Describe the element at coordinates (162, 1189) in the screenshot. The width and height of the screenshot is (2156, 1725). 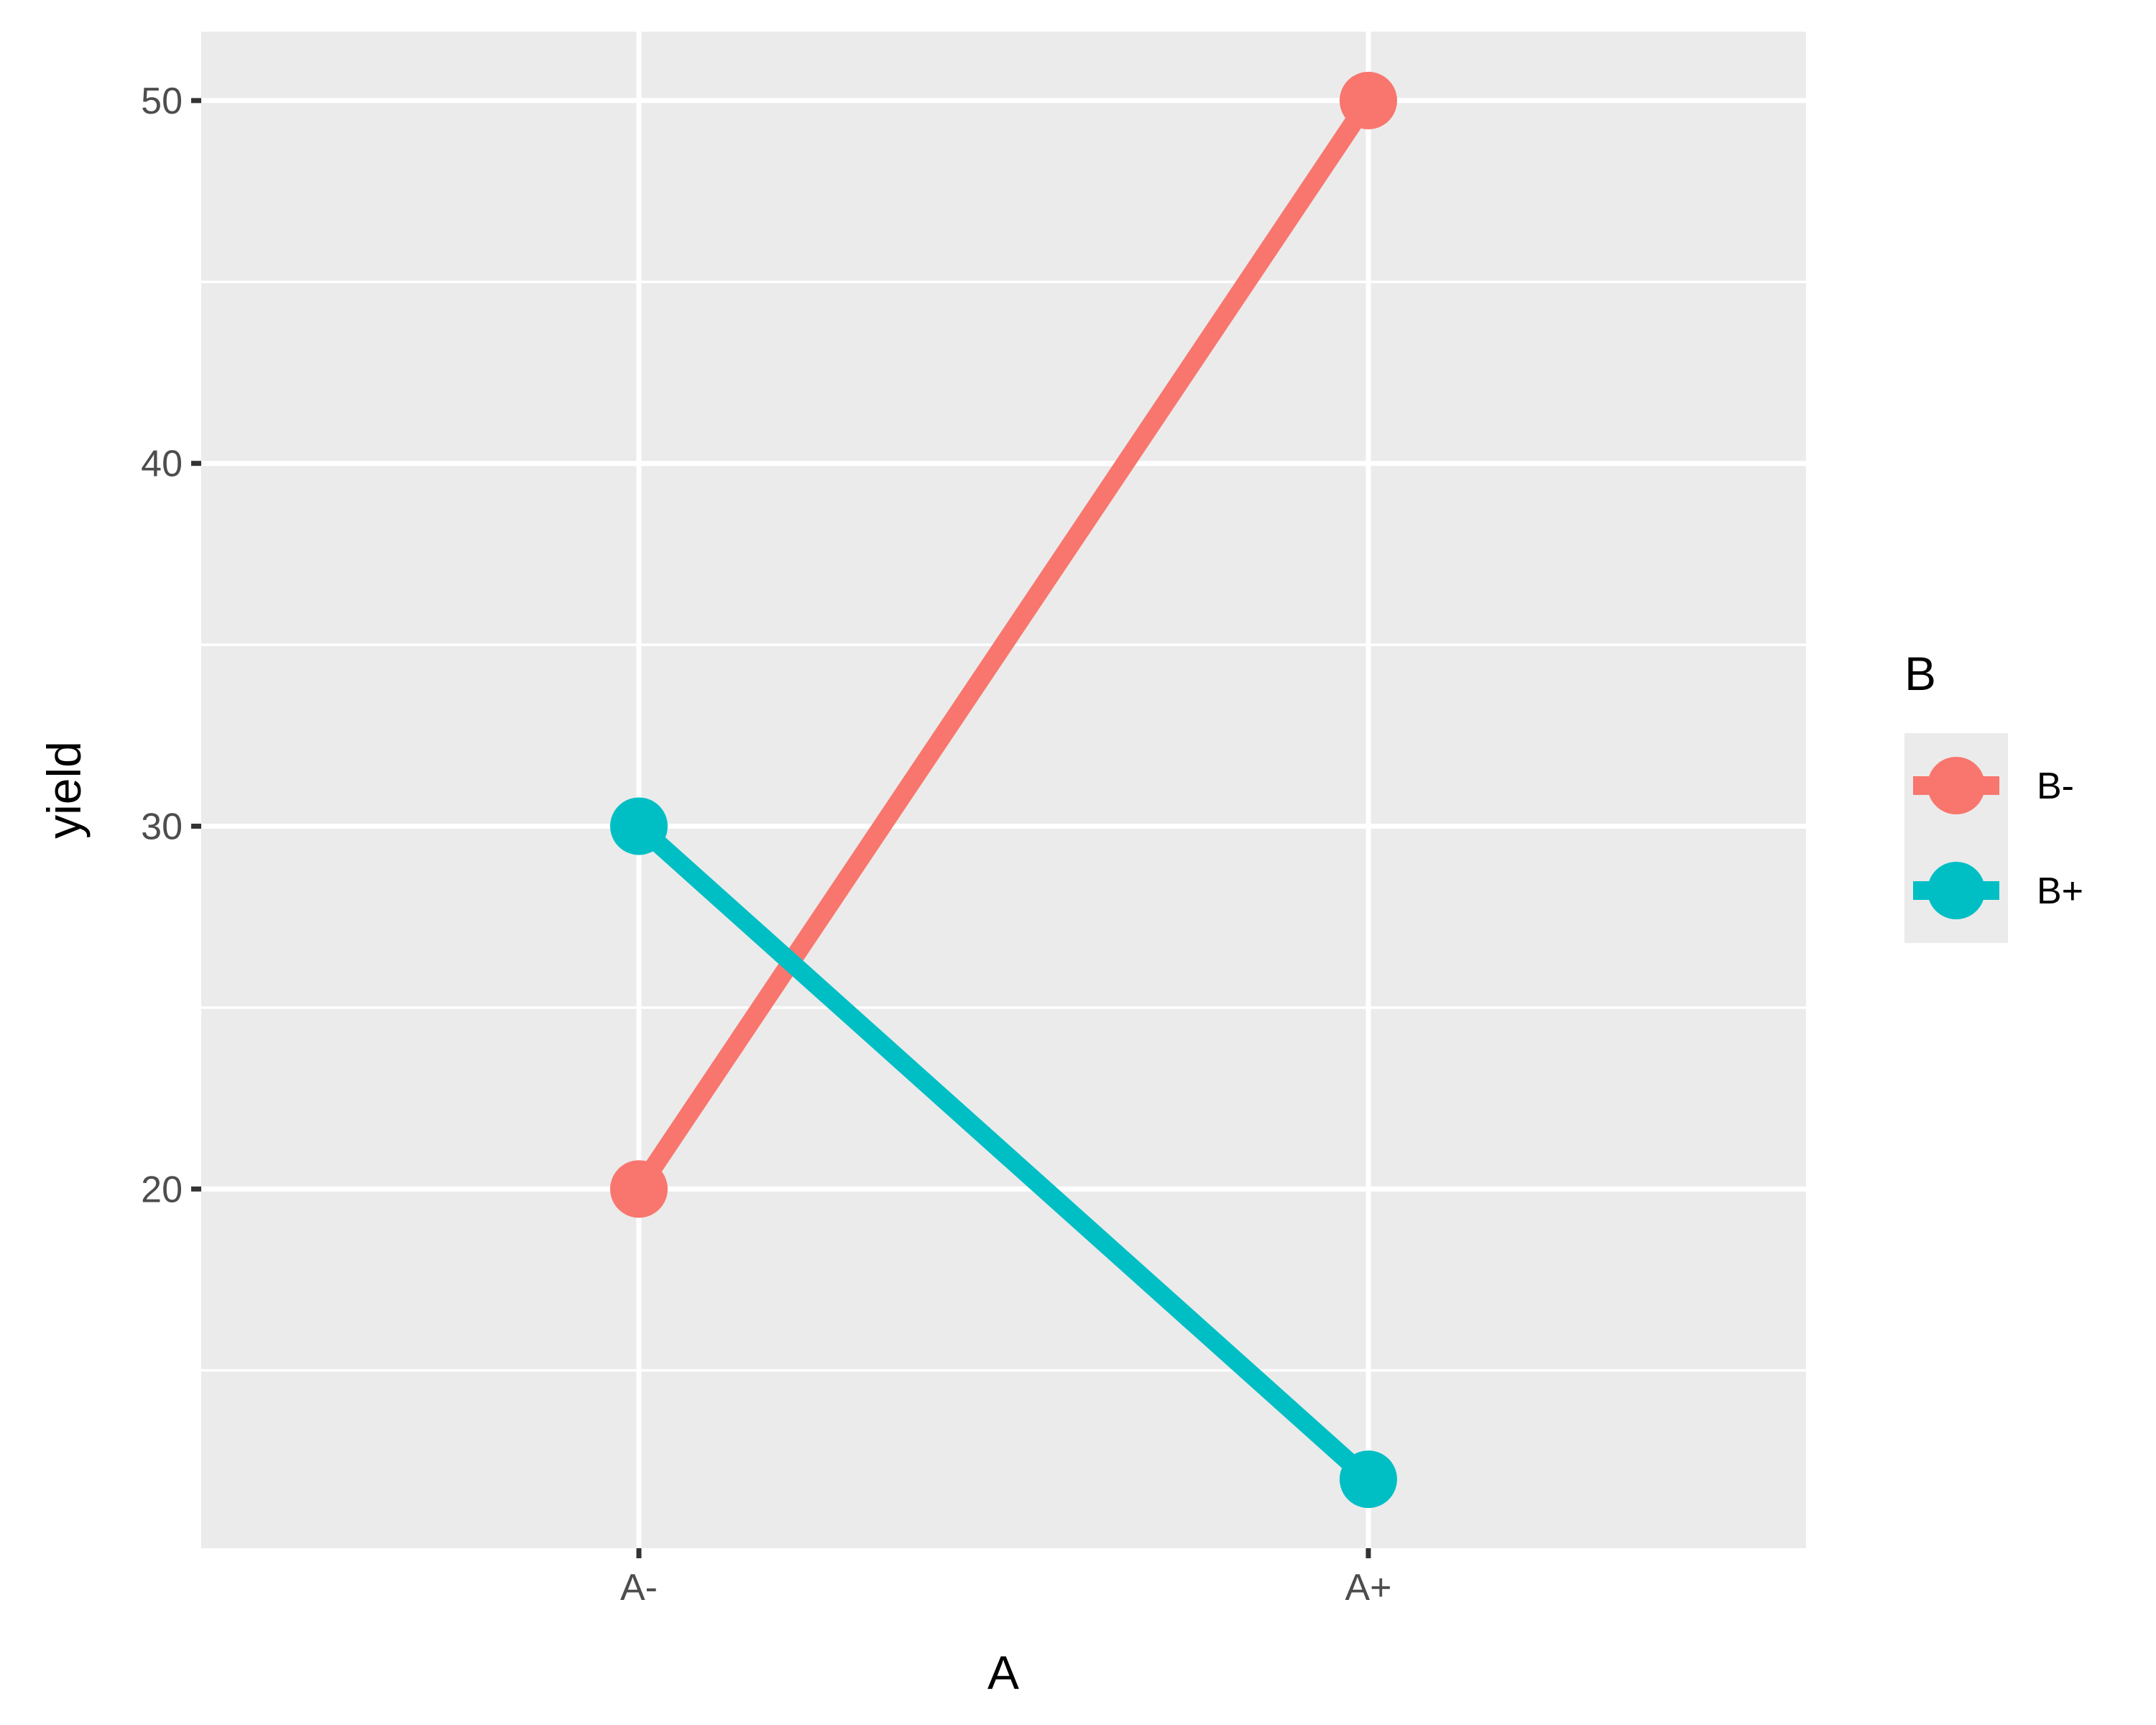
I see `y-tick-label: 20` at that location.